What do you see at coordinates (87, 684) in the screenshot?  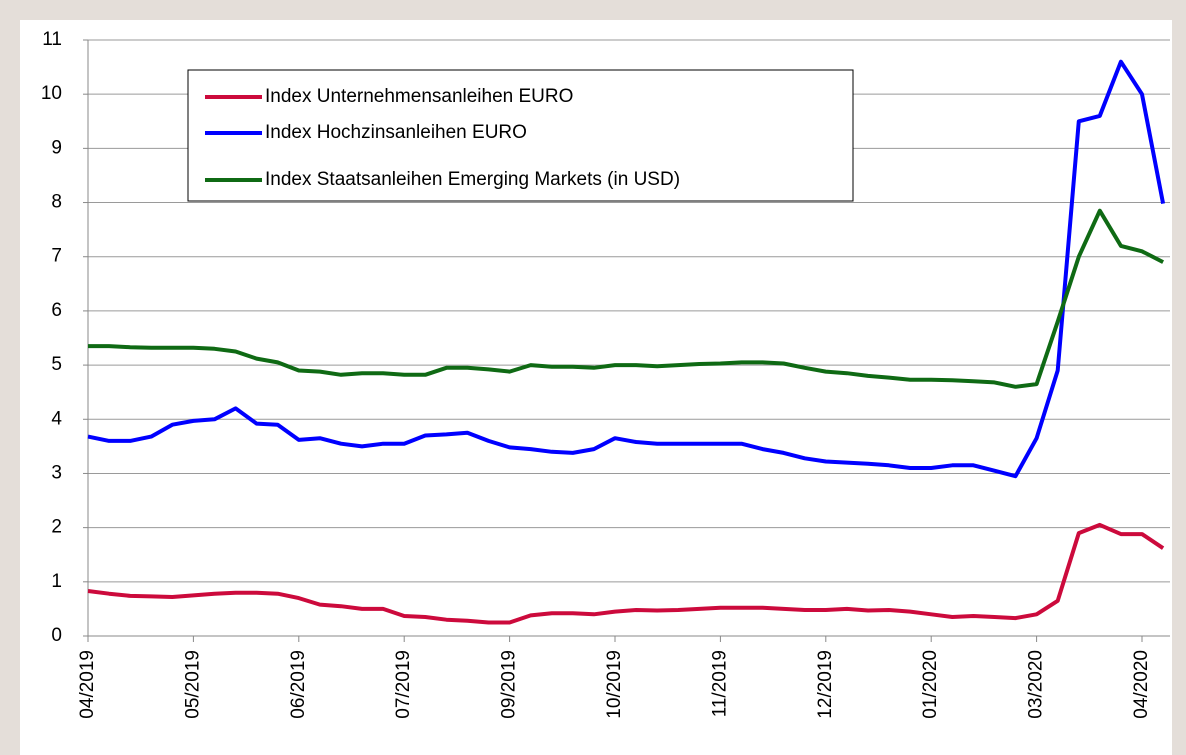 I see `x-tick-label: 04/2019` at bounding box center [87, 684].